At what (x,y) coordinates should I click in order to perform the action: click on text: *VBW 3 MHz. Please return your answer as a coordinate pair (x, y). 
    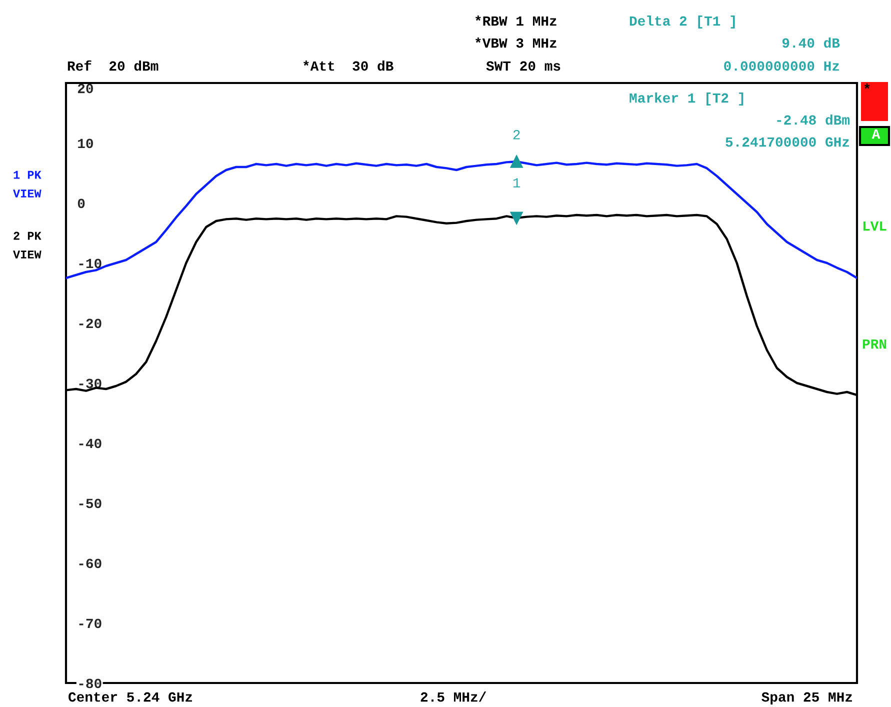
    Looking at the image, I should click on (515, 43).